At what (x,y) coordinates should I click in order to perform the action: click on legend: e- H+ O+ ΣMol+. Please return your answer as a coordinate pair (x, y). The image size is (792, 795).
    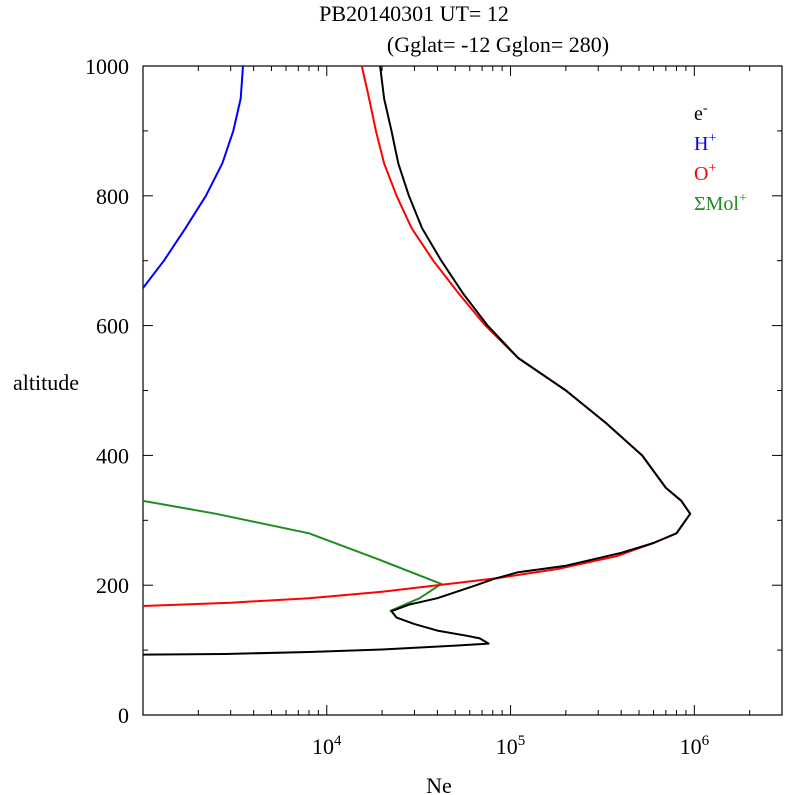
    Looking at the image, I should click on (720, 158).